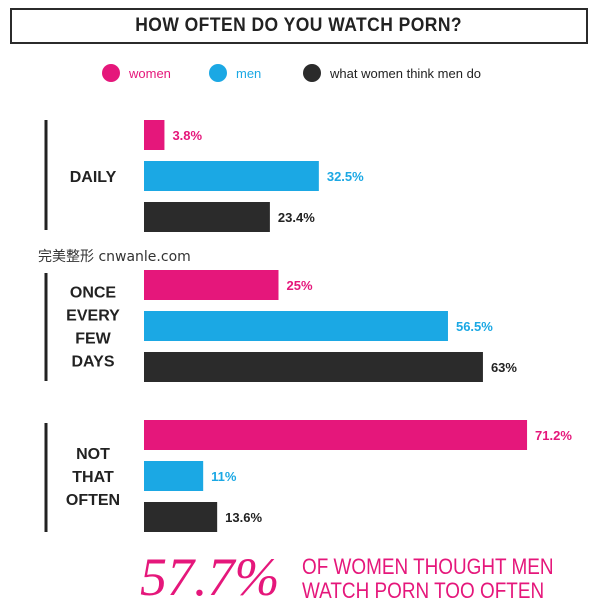 This screenshot has width=600, height=607. What do you see at coordinates (406, 73) in the screenshot?
I see `legend-label-what-women-think: what women think men do` at bounding box center [406, 73].